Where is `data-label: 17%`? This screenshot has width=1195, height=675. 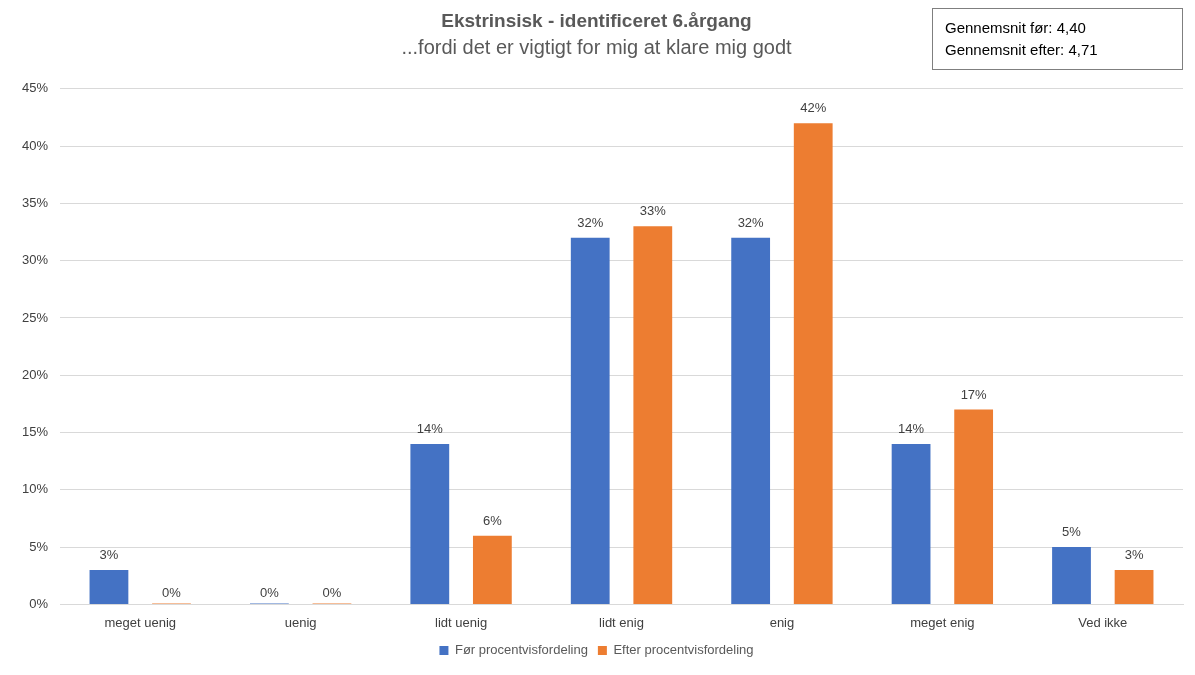 data-label: 17% is located at coordinates (974, 394).